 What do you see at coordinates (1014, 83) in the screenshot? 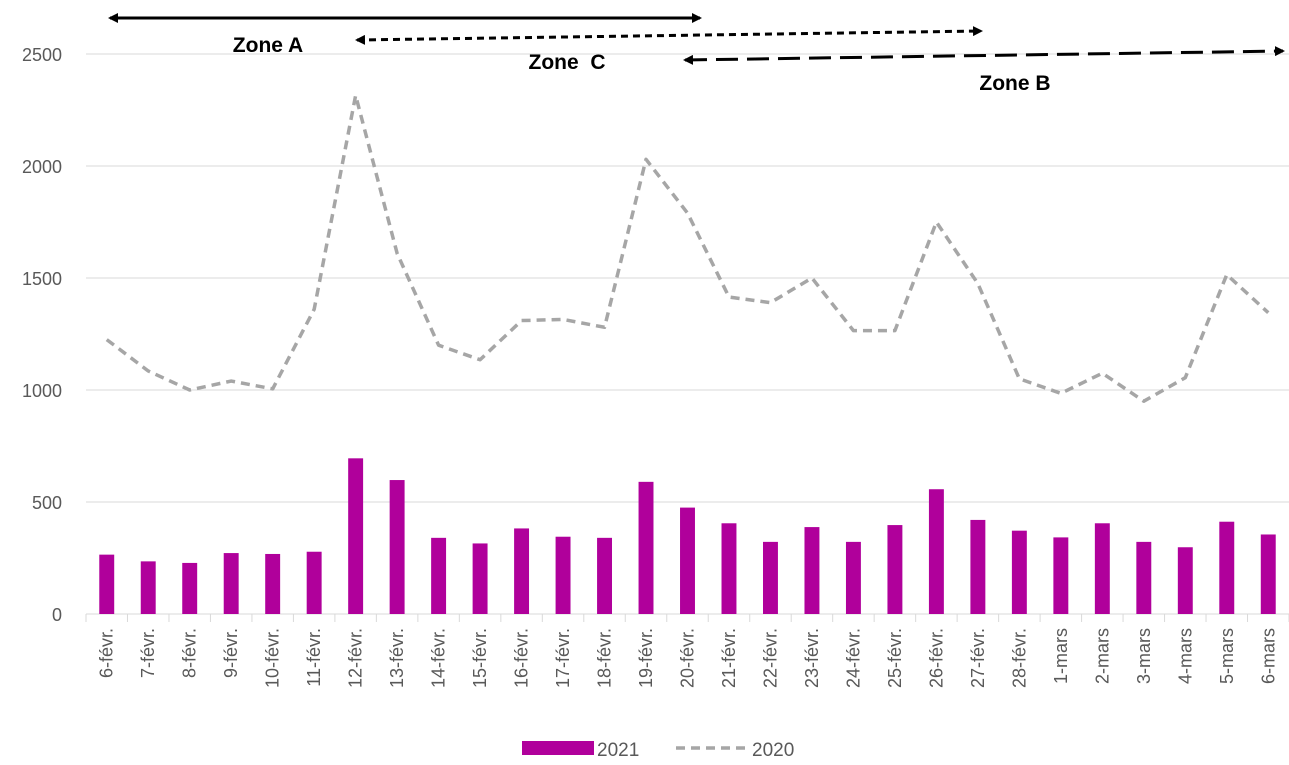
I see `zone-label: Zone B` at bounding box center [1014, 83].